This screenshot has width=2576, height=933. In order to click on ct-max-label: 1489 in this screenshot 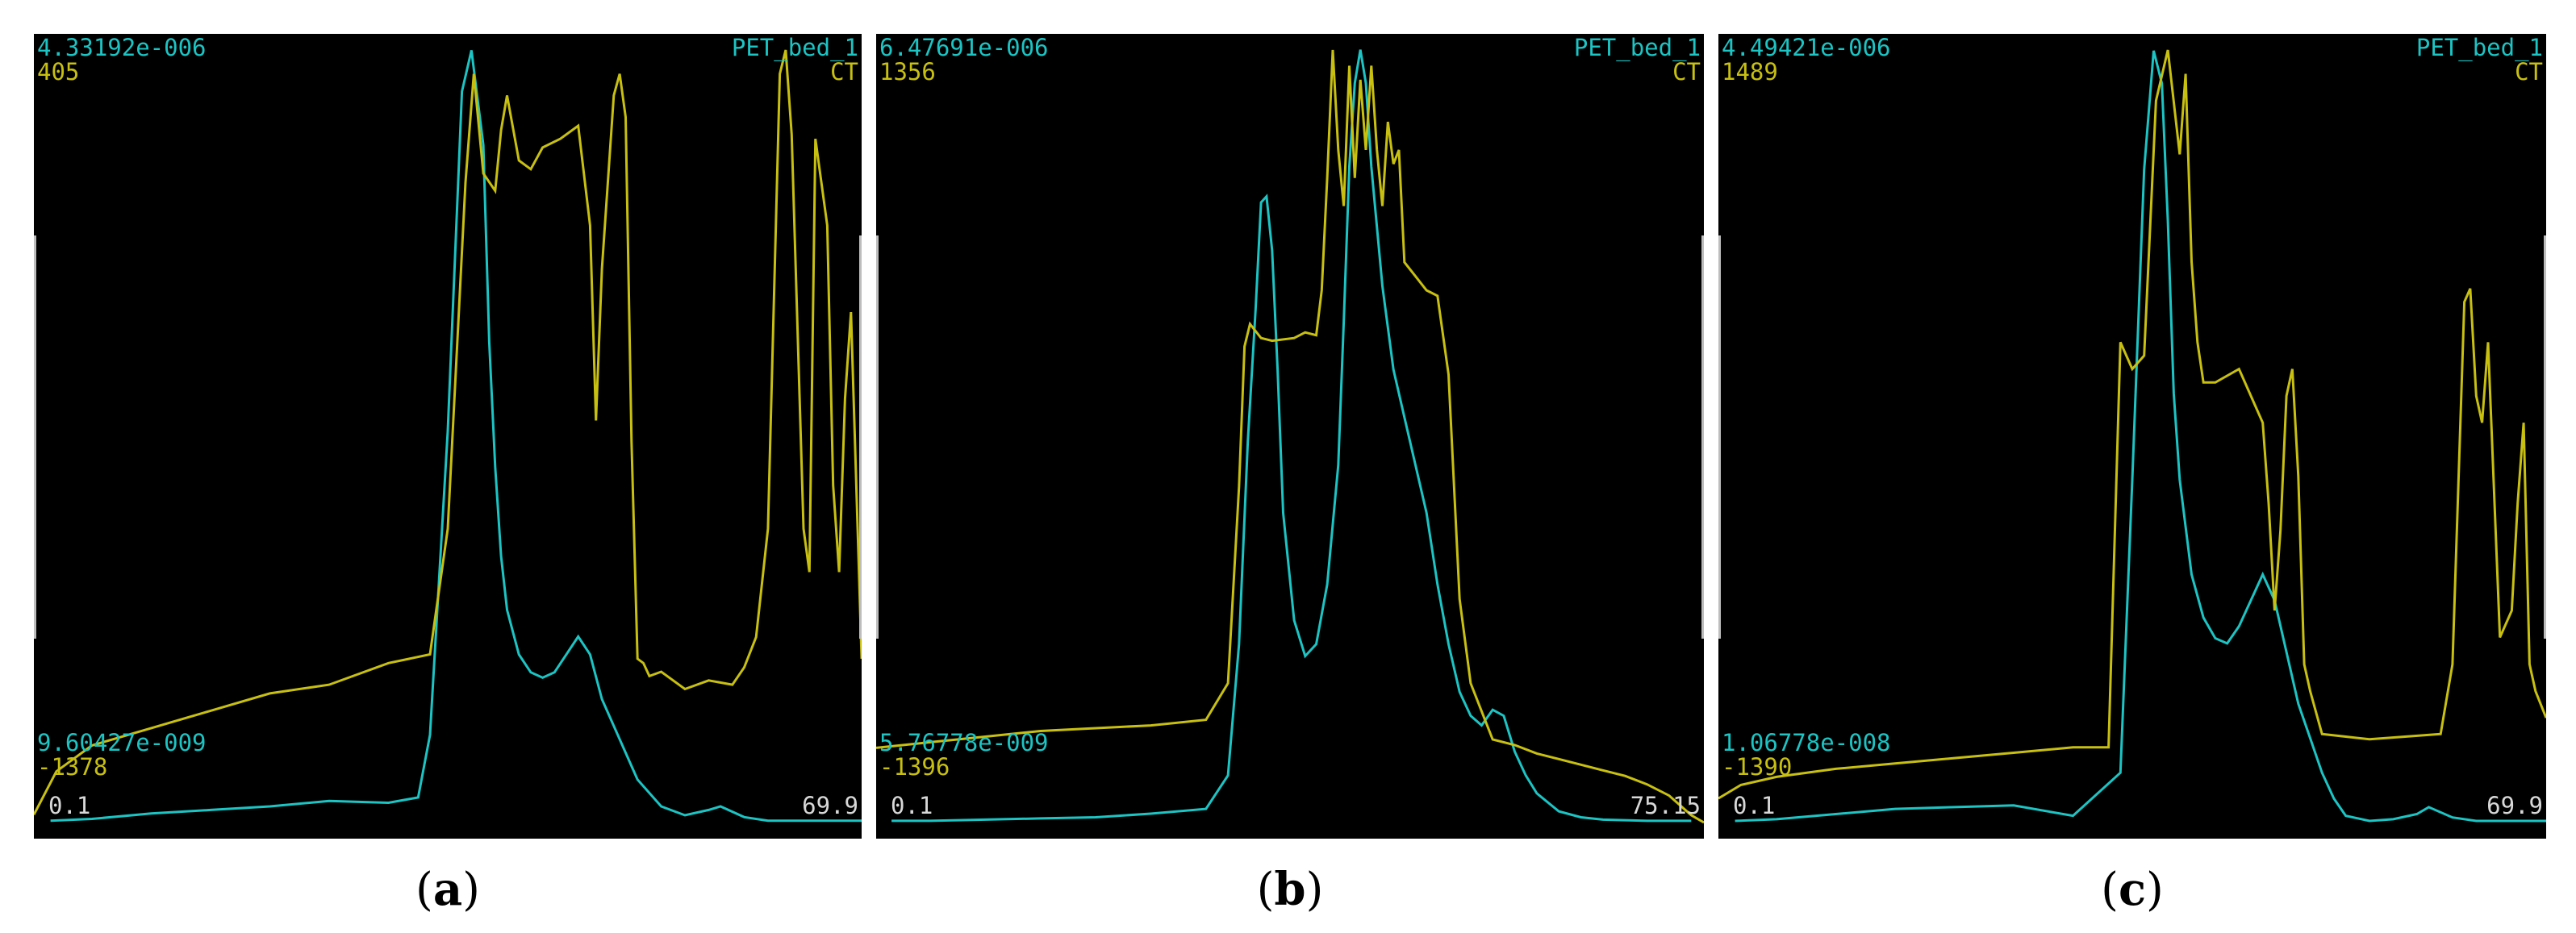, I will do `click(1750, 71)`.